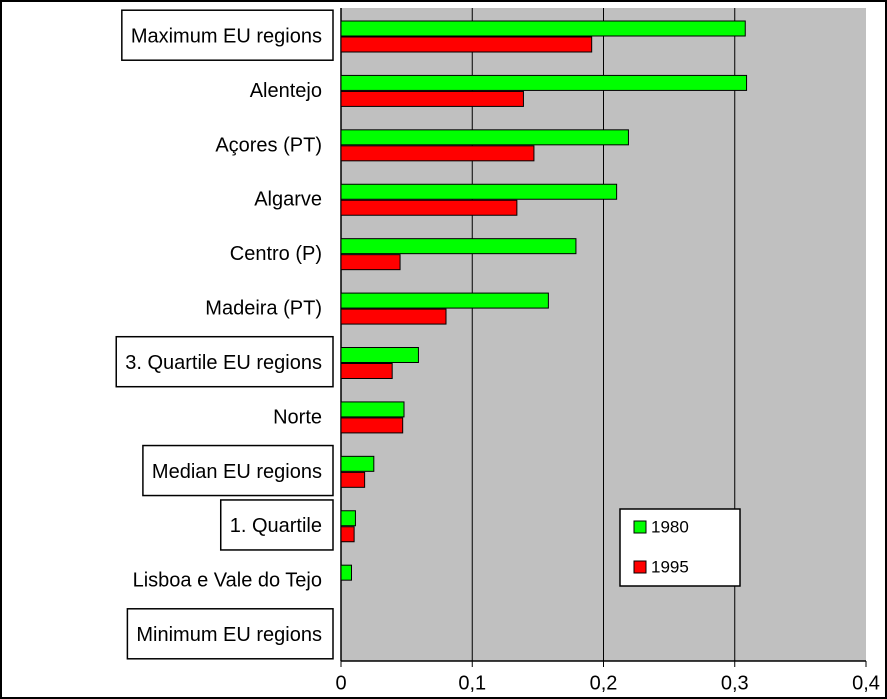 The height and width of the screenshot is (699, 887). Describe the element at coordinates (670, 526) in the screenshot. I see `legend-label: 1980` at that location.